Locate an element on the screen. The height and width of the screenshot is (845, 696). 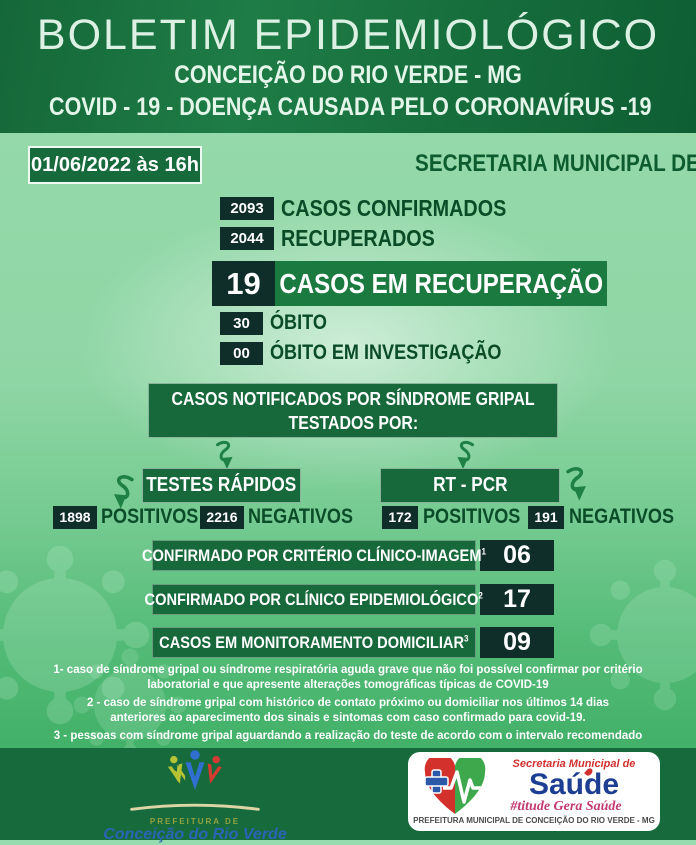
confirmed-count-badge: 2093 is located at coordinates (247, 208).